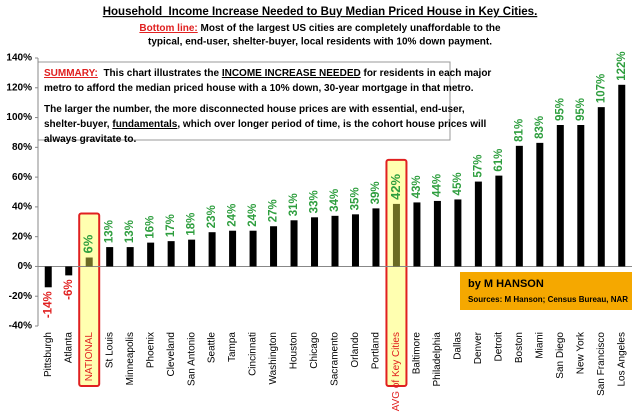 This screenshot has height=418, width=640. Describe the element at coordinates (395, 186) in the screenshot. I see `value-label: 42%` at that location.